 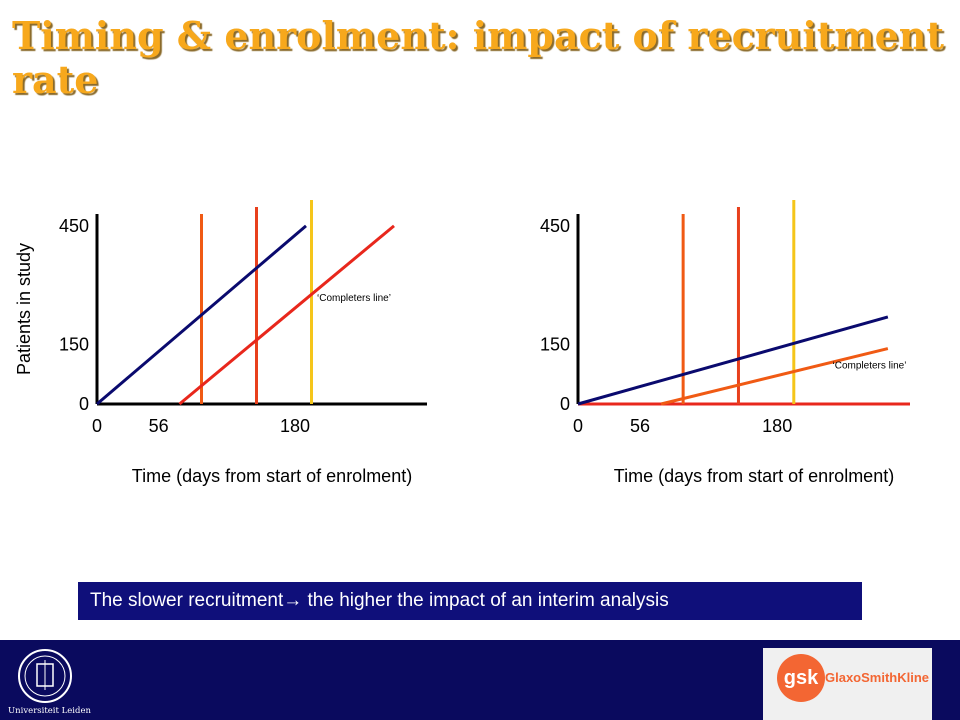 I want to click on enrolment-line-left, so click(x=201, y=315).